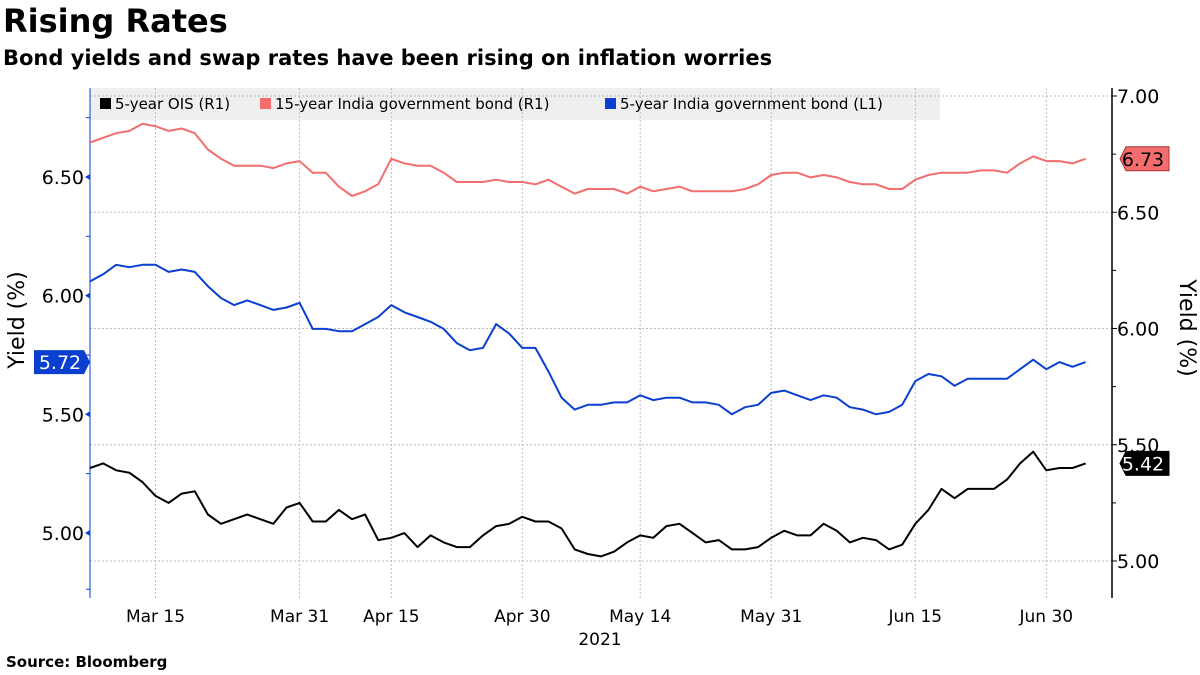  I want to click on right-tick-label: 6.50, so click(1138, 213).